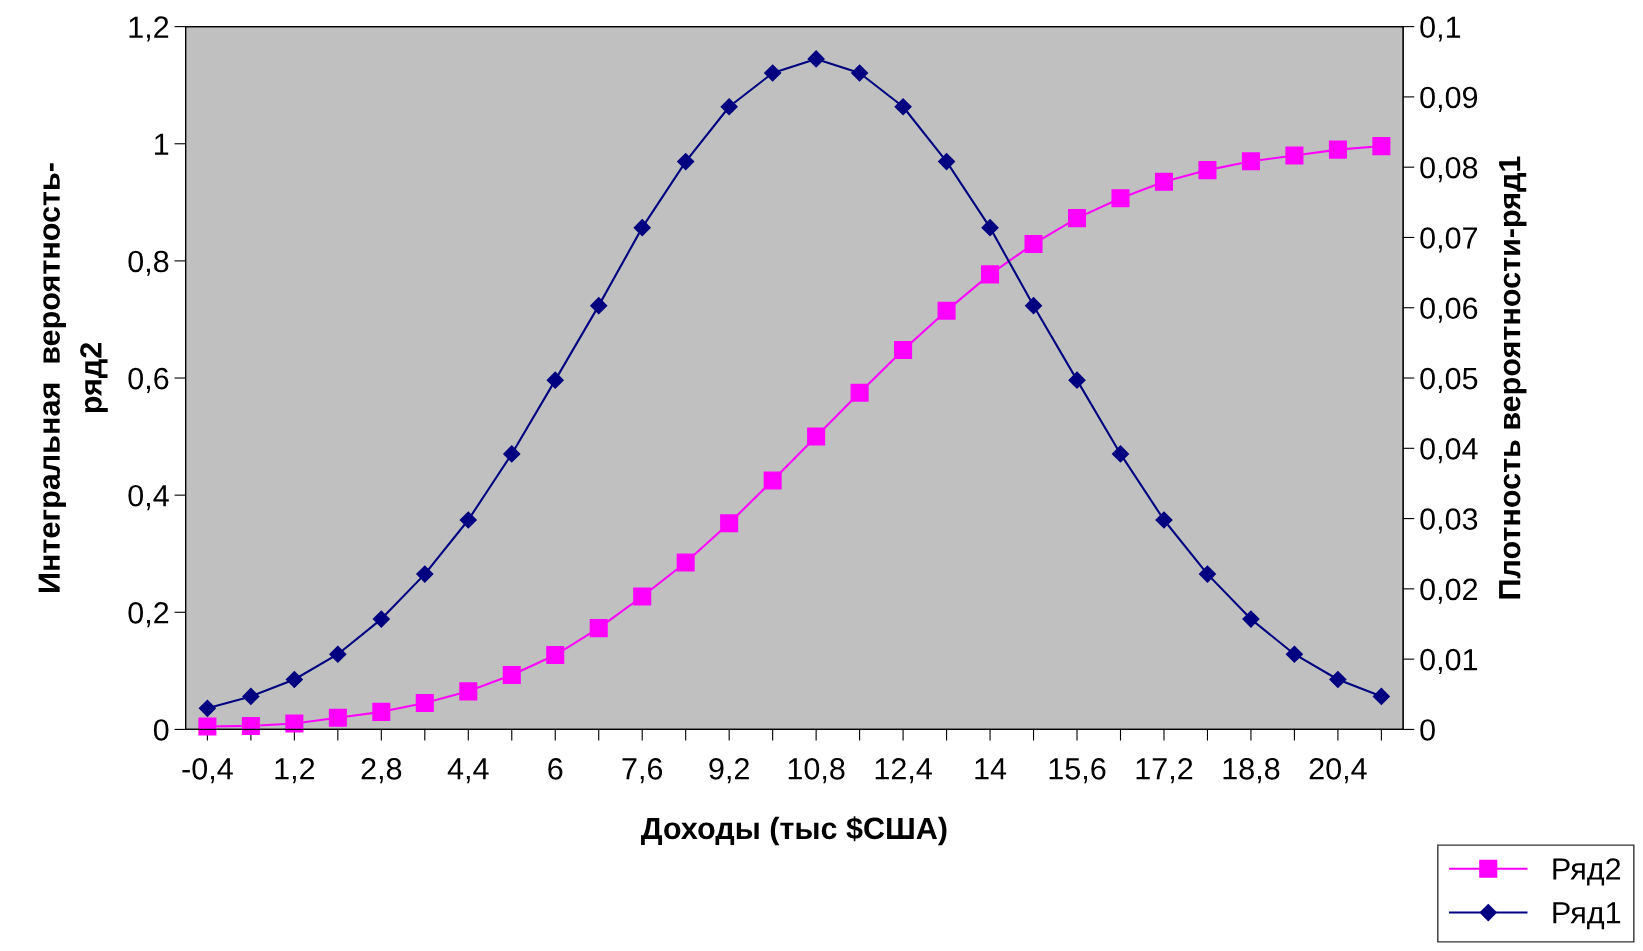 This screenshot has width=1643, height=951. Describe the element at coordinates (1427, 730) in the screenshot. I see `y2-tick-label: 0` at that location.